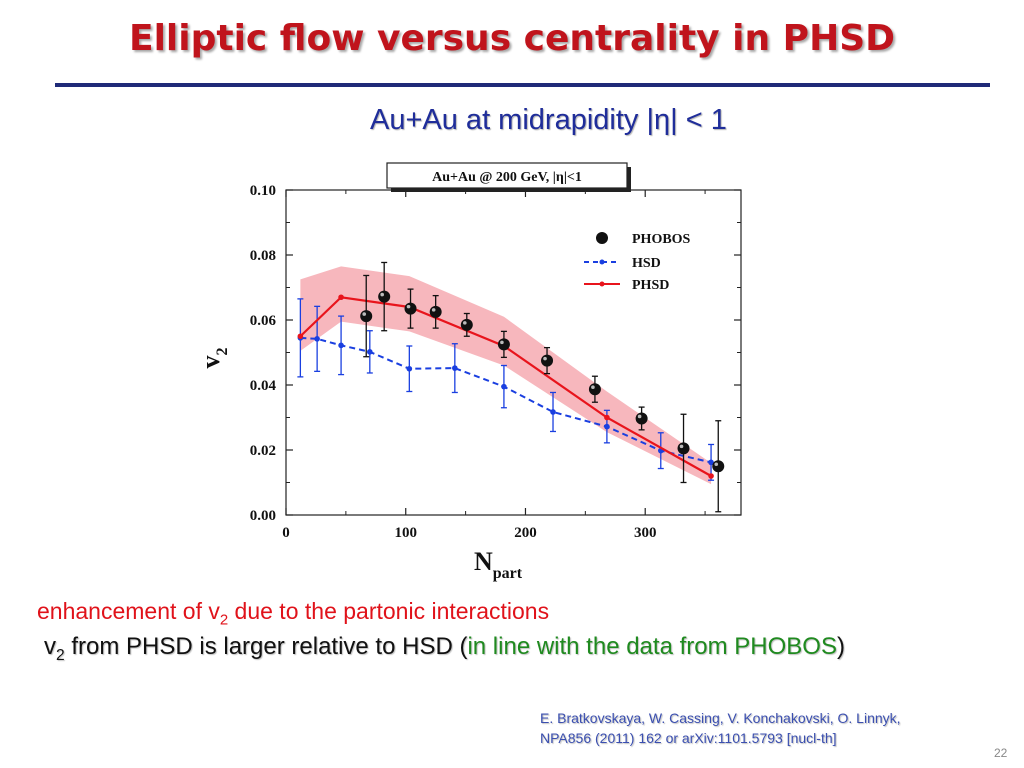 This screenshot has width=1024, height=768. I want to click on y-axis-title: v2, so click(213, 358).